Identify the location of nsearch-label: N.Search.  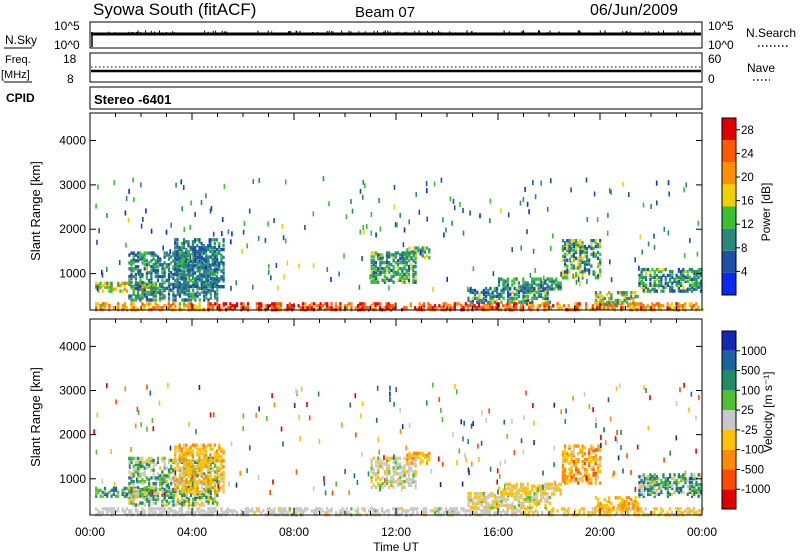
(771, 33).